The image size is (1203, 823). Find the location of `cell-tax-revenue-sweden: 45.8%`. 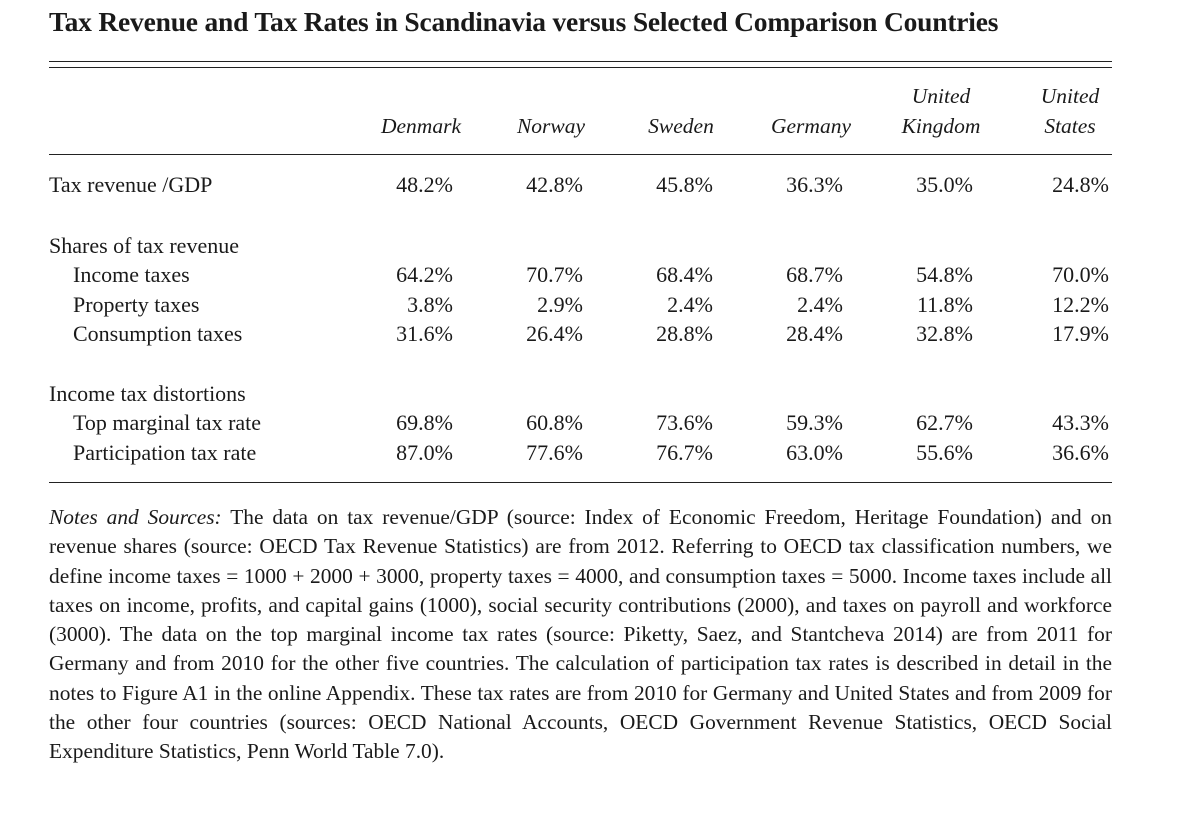

cell-tax-revenue-sweden: 45.8% is located at coordinates (684, 184).